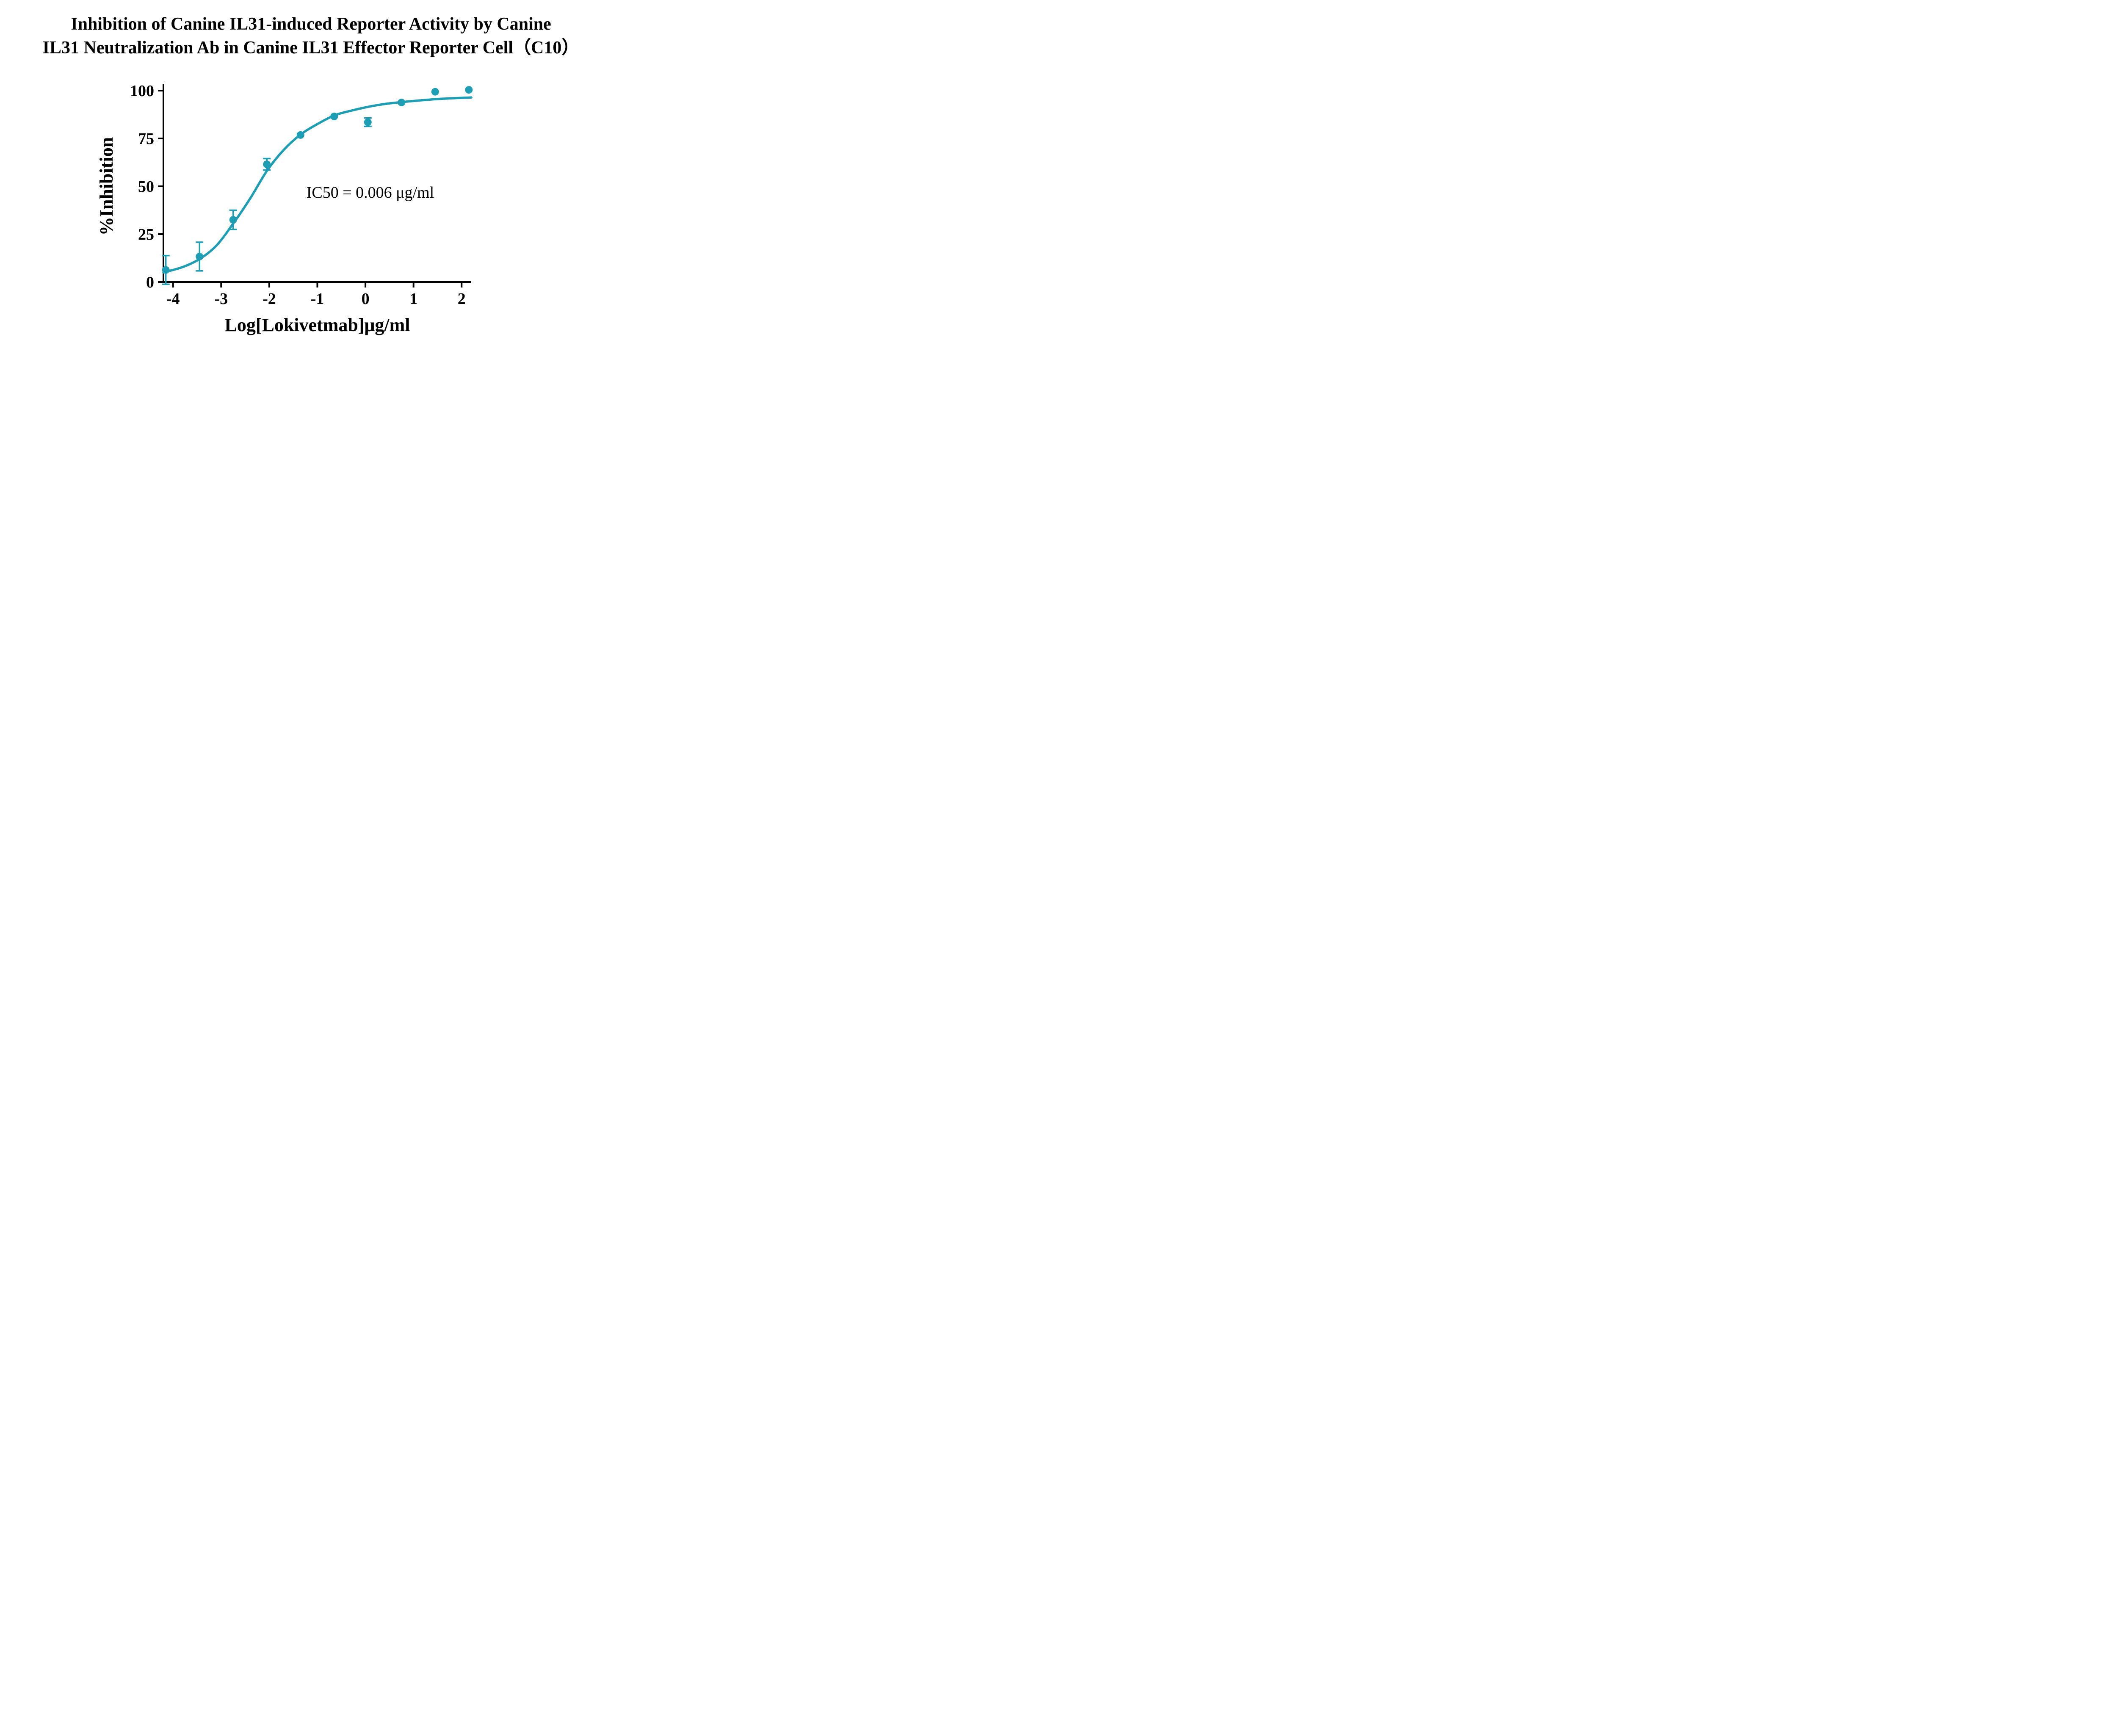 This screenshot has width=2117, height=1736. What do you see at coordinates (370, 193) in the screenshot?
I see `ic50-annotation: IC50 = 0.006 μg/ml` at bounding box center [370, 193].